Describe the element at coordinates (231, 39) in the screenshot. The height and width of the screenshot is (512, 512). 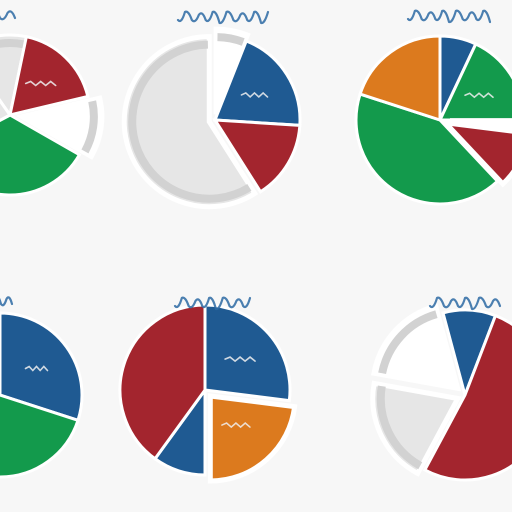
I see `pie-2-slice-1-ring` at that location.